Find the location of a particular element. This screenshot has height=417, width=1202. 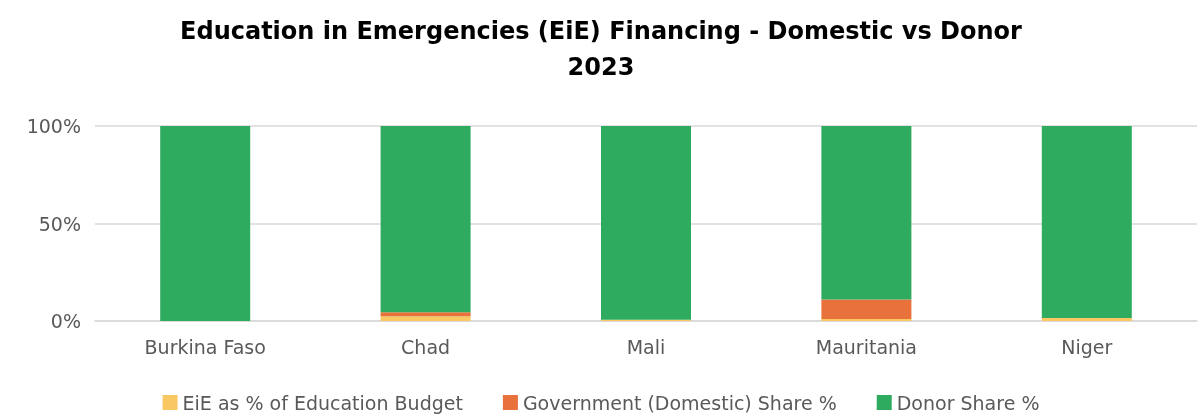

x-tick-label: Chad is located at coordinates (426, 346).